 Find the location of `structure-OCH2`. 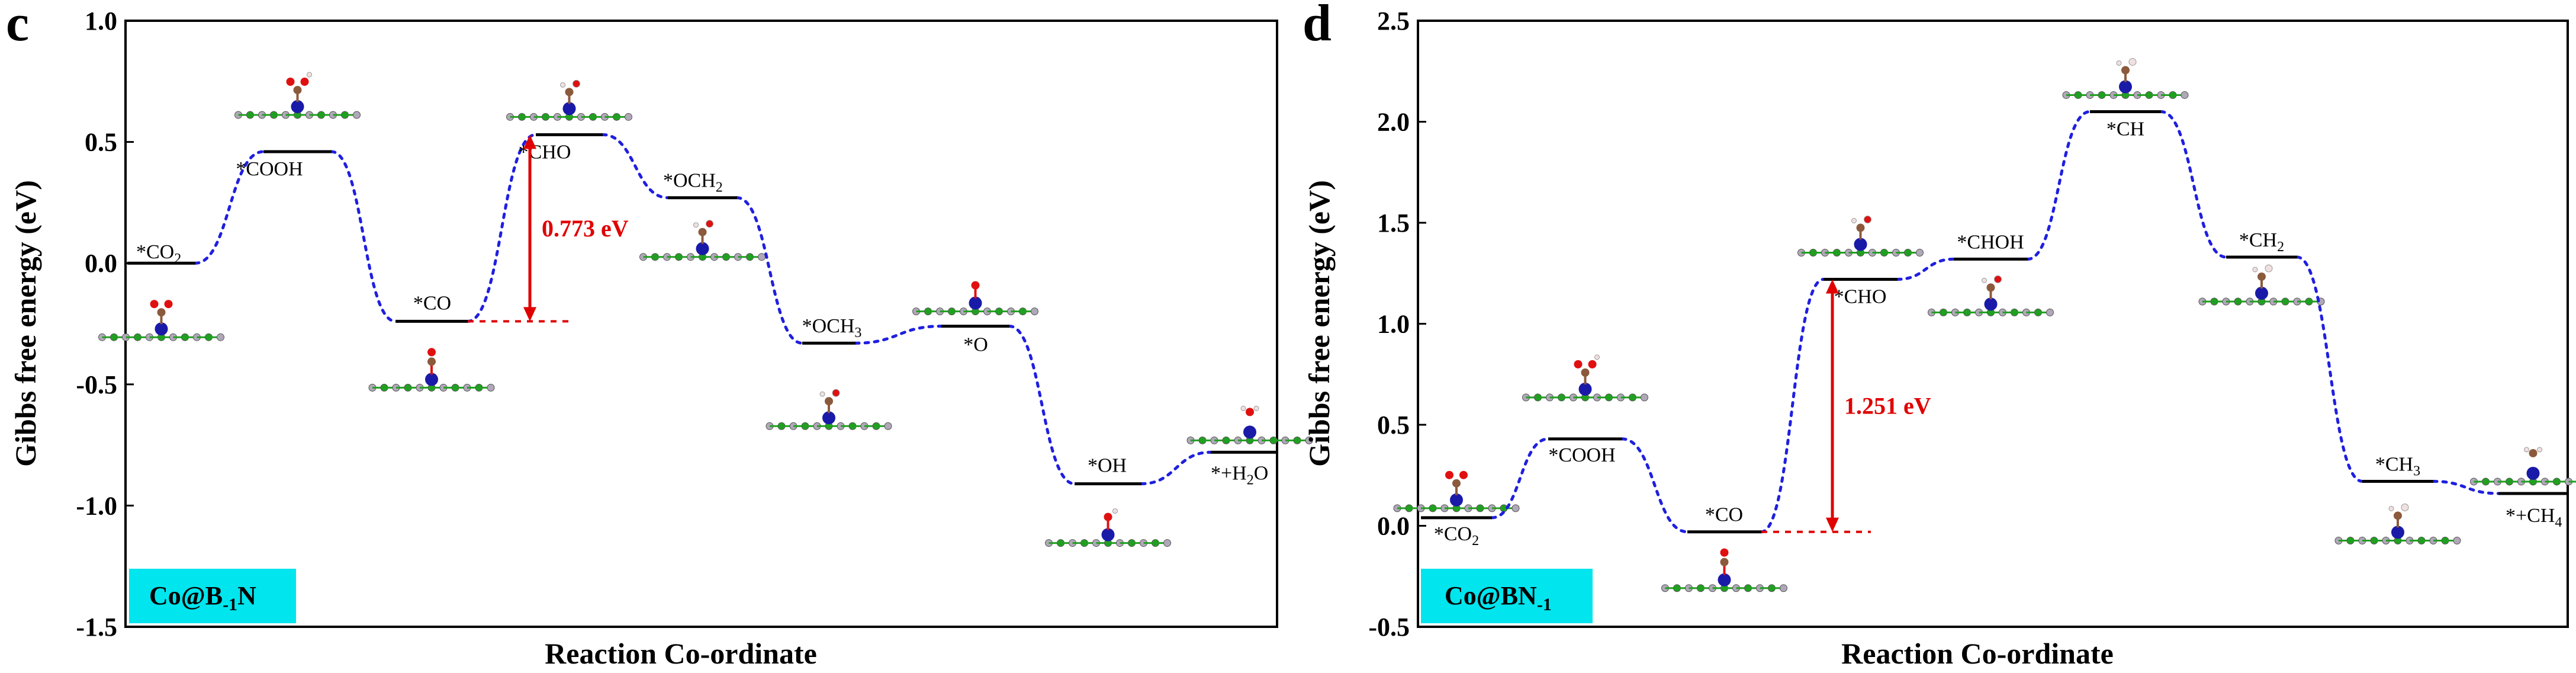

structure-OCH2 is located at coordinates (702, 240).